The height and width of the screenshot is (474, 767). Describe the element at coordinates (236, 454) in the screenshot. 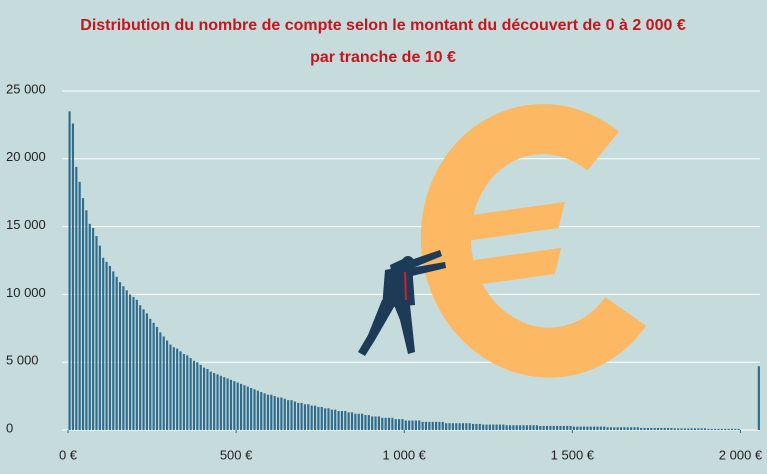

I see `x-tick-label: 500 €` at that location.